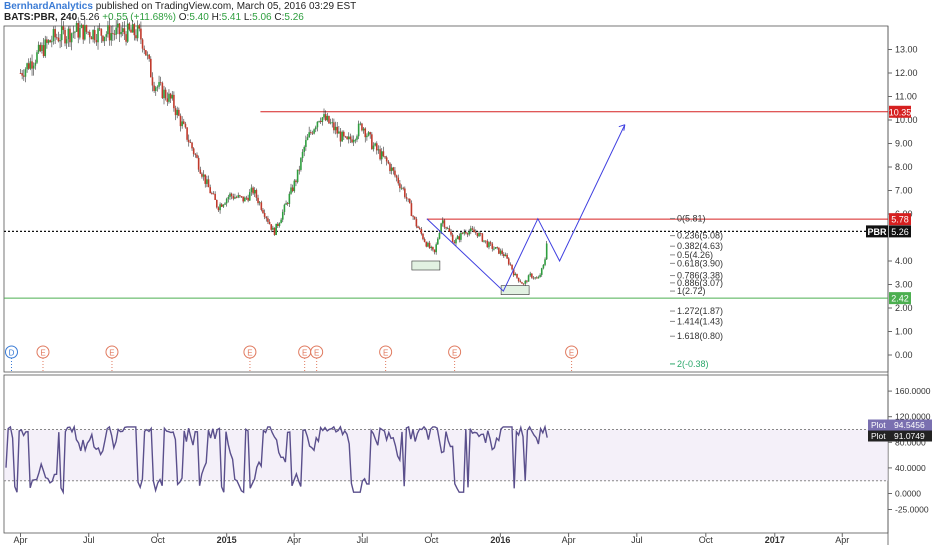 This screenshot has height=550, width=932. Describe the element at coordinates (900, 112) in the screenshot. I see `level-value-10.35: 10.35` at that location.